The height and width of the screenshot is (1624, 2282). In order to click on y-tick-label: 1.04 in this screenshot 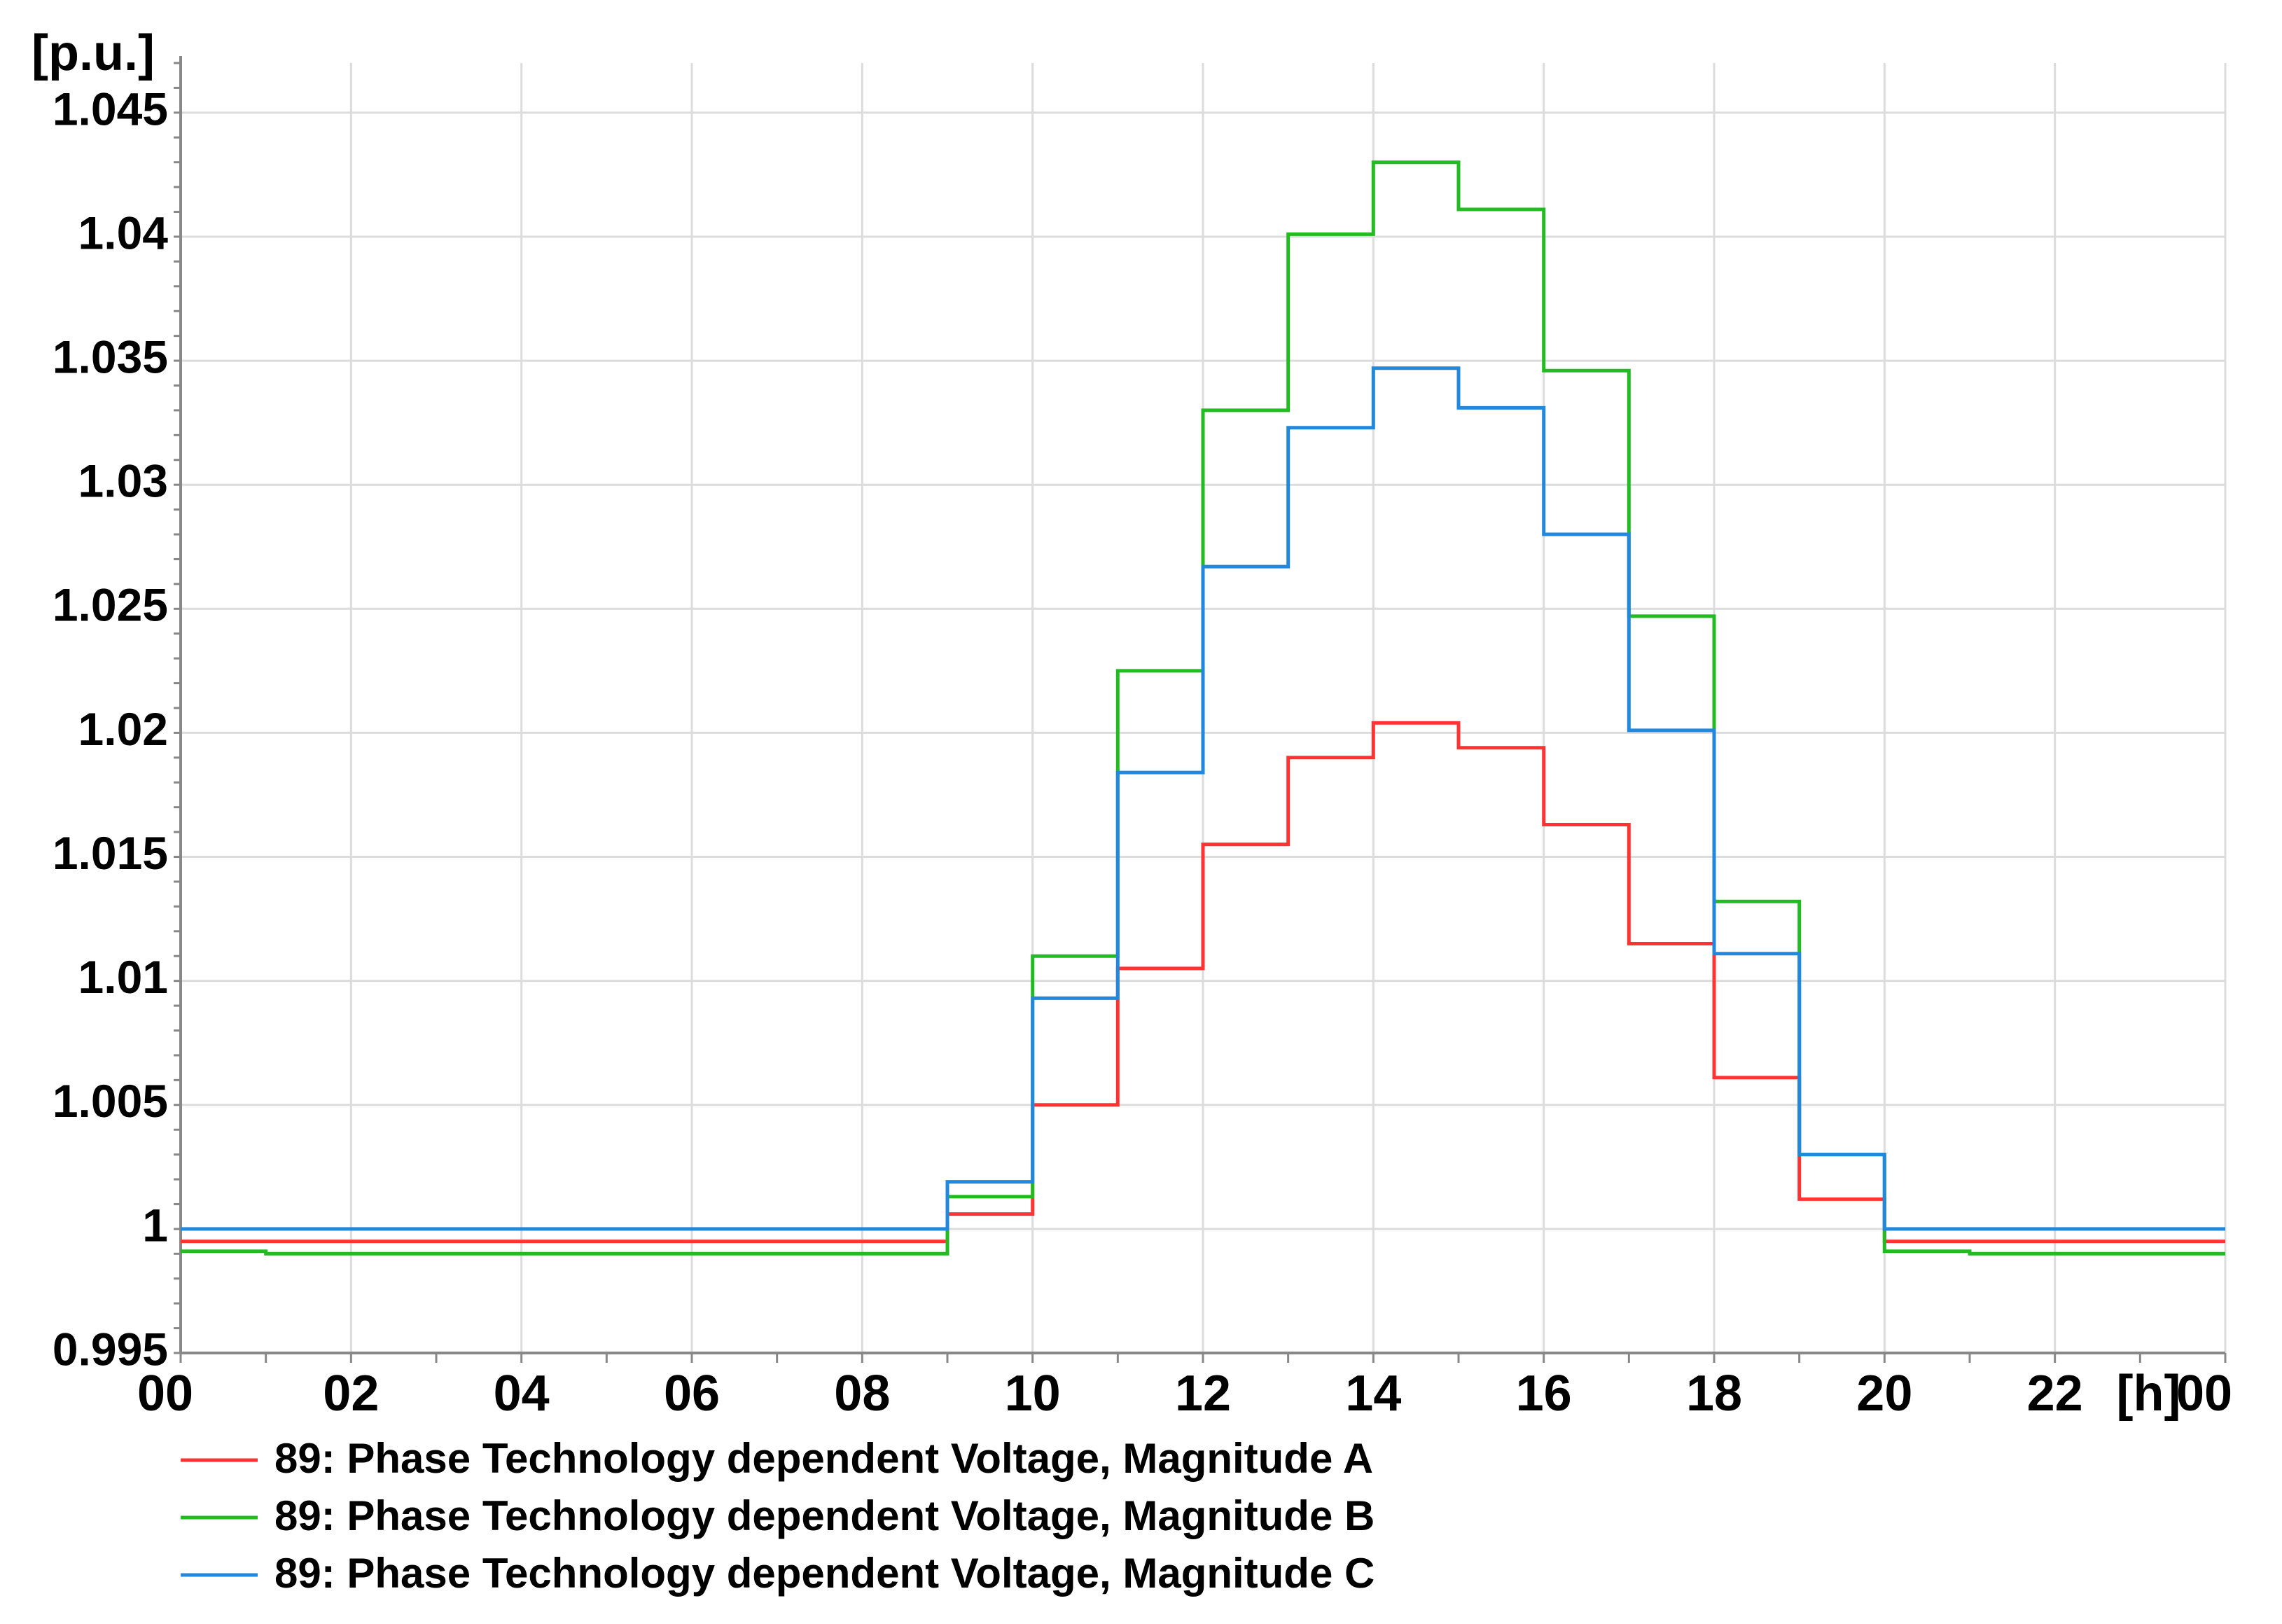, I will do `click(123, 232)`.